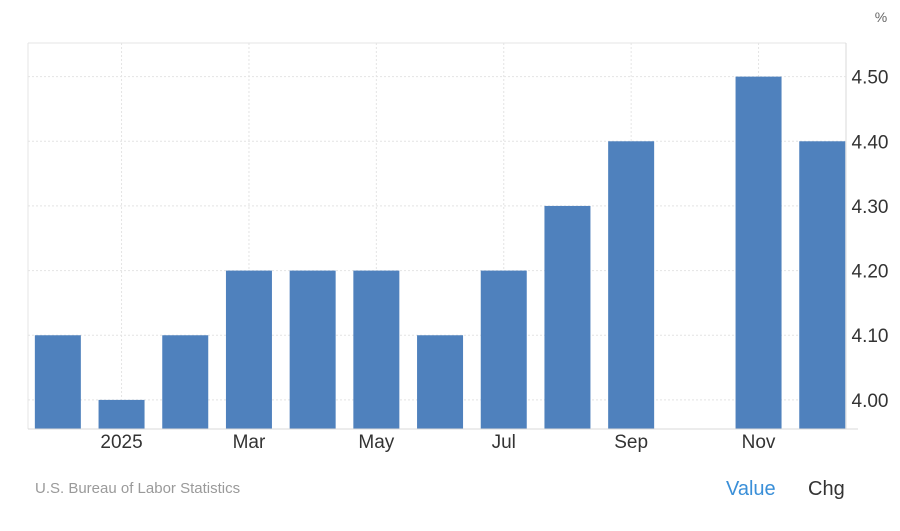 The width and height of the screenshot is (900, 531). I want to click on x-tick-label: Mar, so click(249, 442).